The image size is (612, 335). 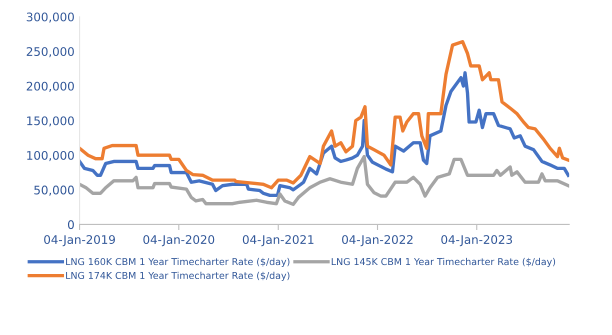 What do you see at coordinates (79, 240) in the screenshot?
I see `x-tick-label: 04-Jan-2019` at bounding box center [79, 240].